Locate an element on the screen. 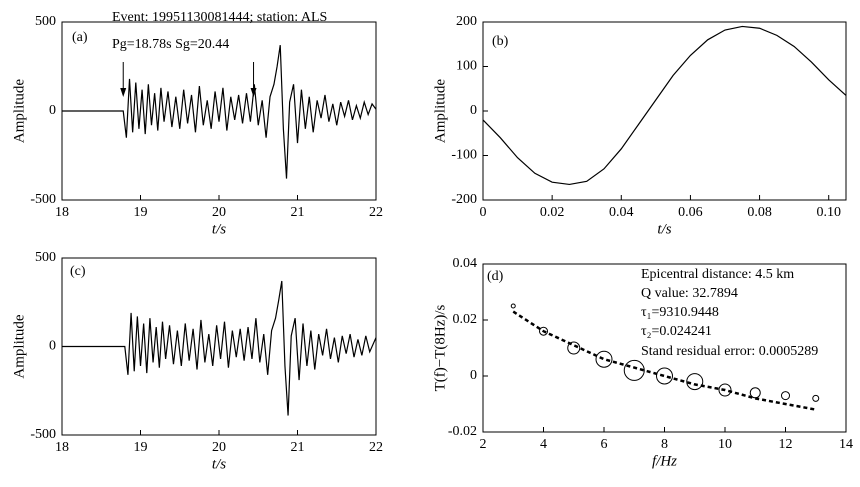 The image size is (860, 487). panel-label: (d) is located at coordinates (495, 276).